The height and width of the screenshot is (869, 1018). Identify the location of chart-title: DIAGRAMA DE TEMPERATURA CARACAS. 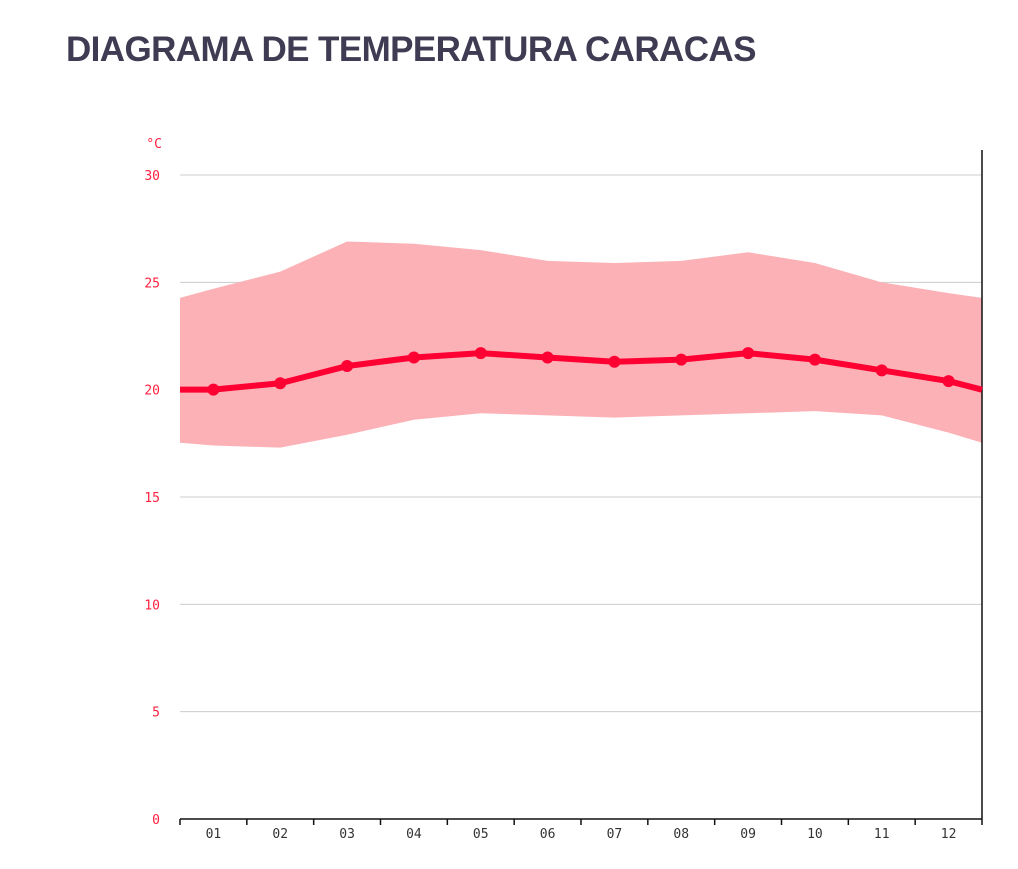
(411, 49).